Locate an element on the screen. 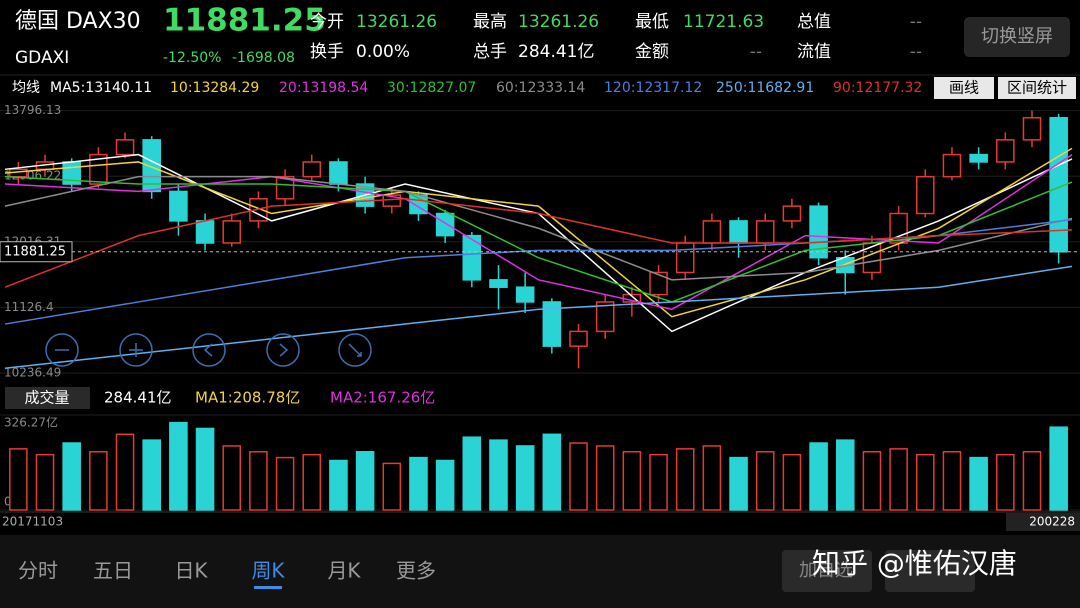  stat-label: 今开 is located at coordinates (327, 22).